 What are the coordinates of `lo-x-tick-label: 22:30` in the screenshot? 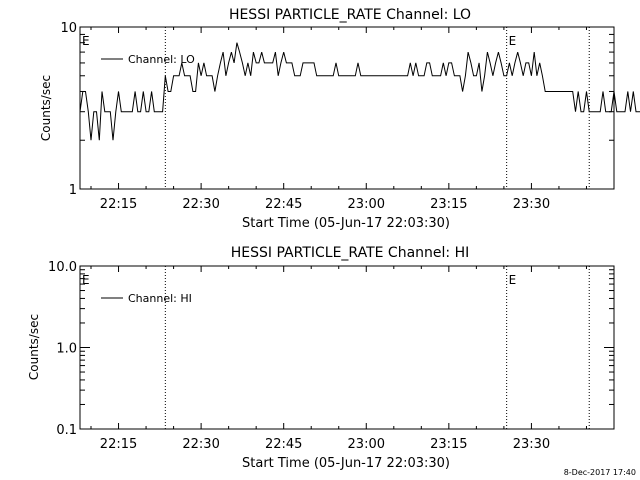 It's located at (200, 204).